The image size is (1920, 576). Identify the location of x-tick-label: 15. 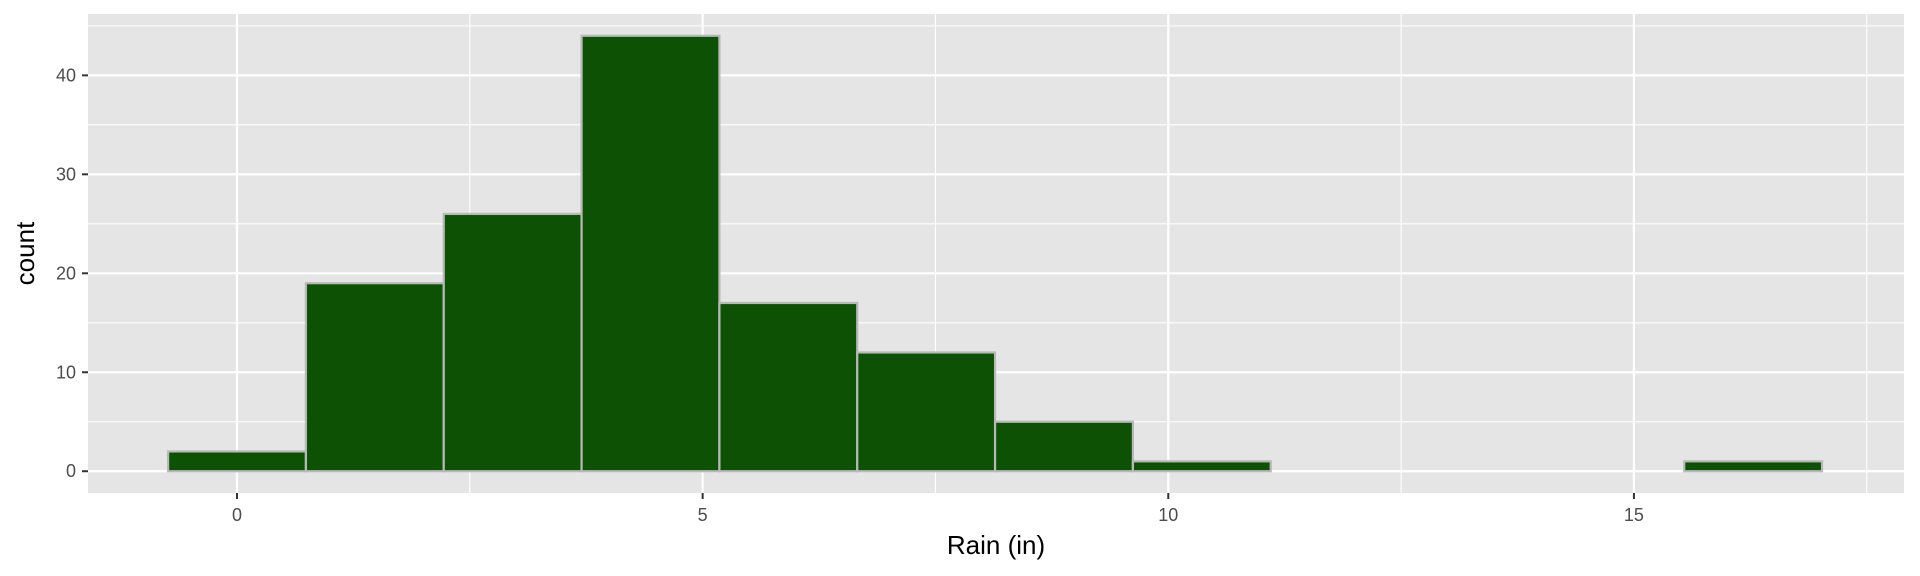
(1634, 515).